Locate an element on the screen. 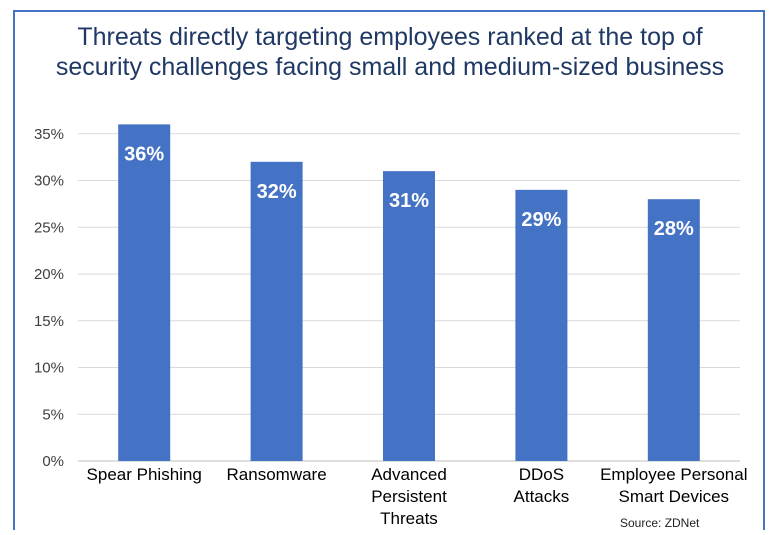 This screenshot has width=771, height=535. x-tick-label: DDoS is located at coordinates (541, 474).